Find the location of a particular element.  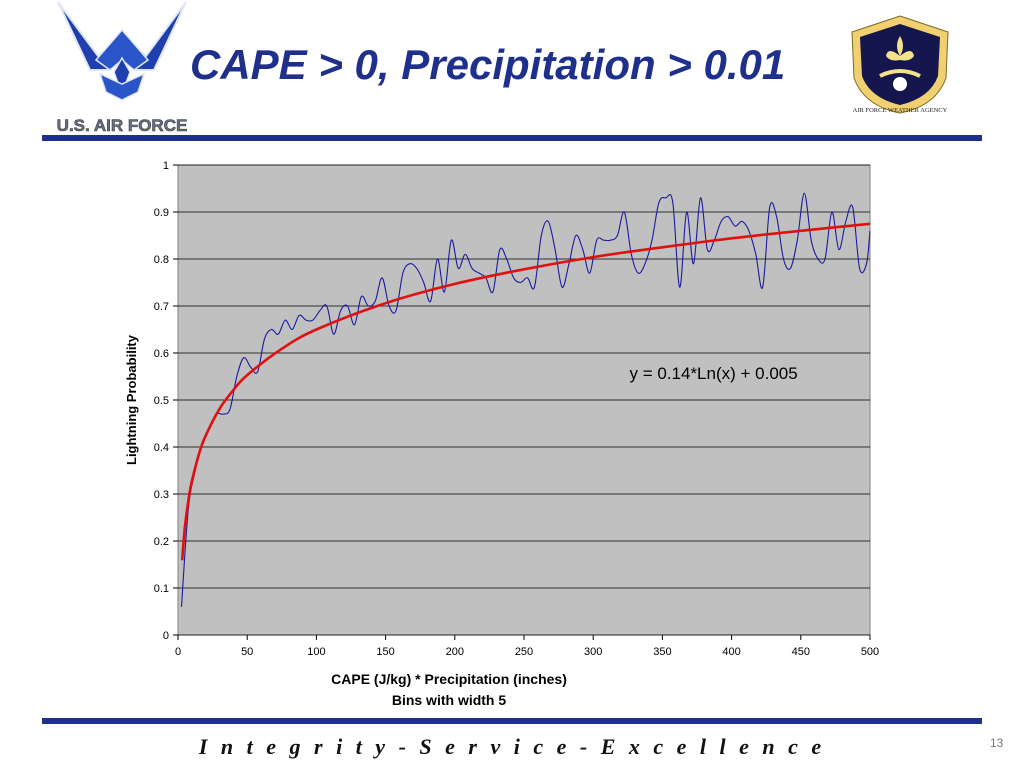

y-tick-label: 0.5 is located at coordinates (161, 401).